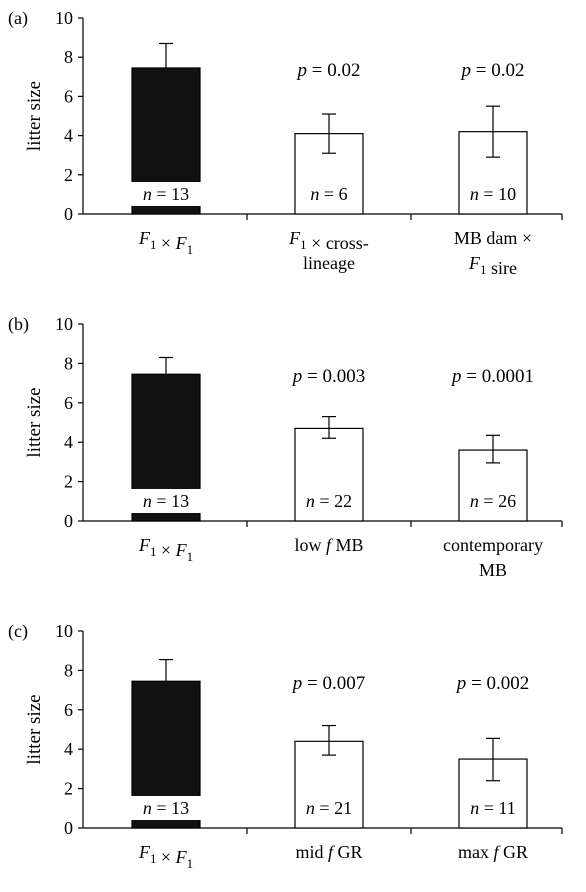 The height and width of the screenshot is (892, 586). What do you see at coordinates (493, 238) in the screenshot?
I see `category-label: MB dam ×` at bounding box center [493, 238].